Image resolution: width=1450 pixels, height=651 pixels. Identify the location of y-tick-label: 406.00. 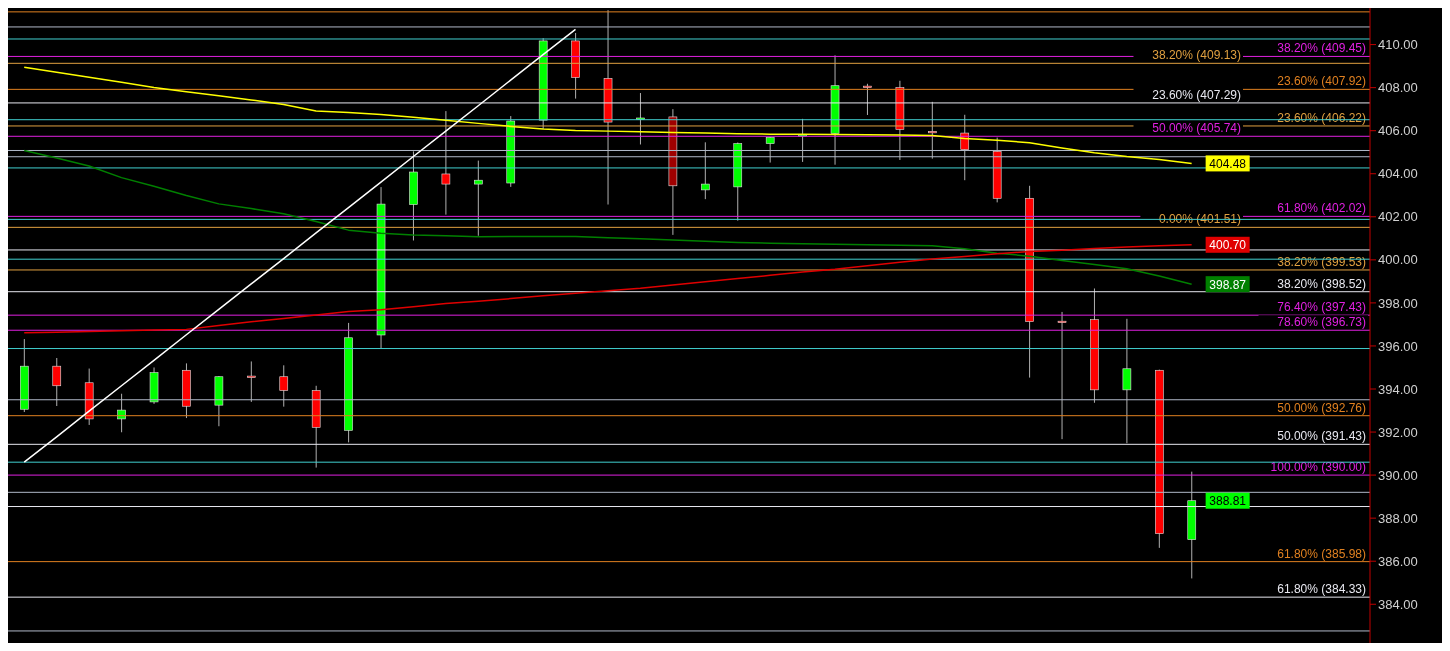
(1398, 131).